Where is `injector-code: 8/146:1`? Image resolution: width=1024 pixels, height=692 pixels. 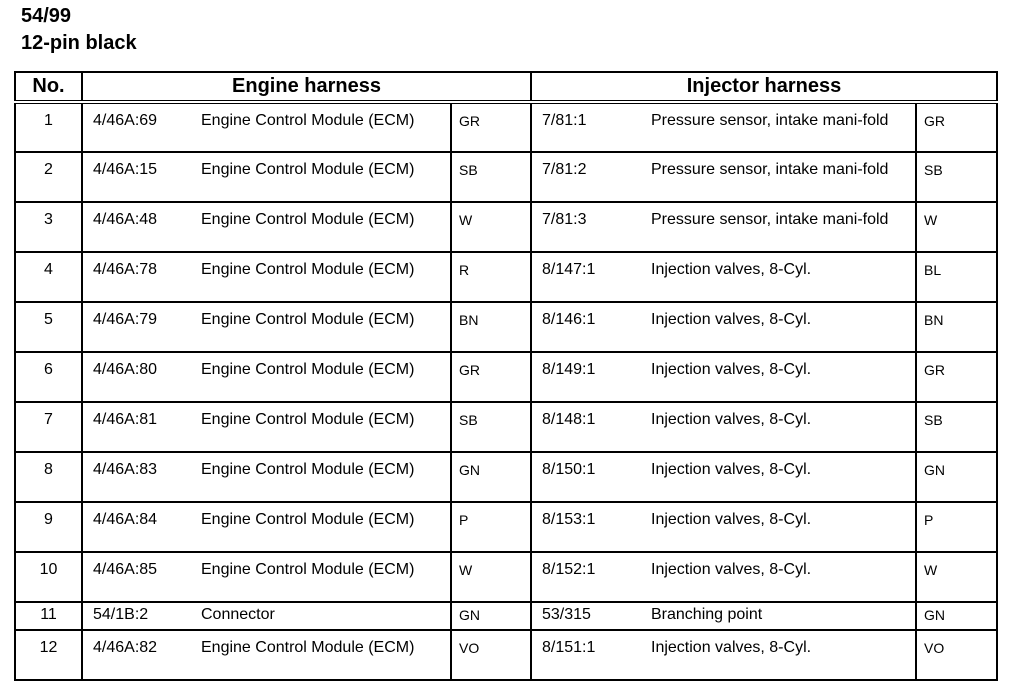 injector-code: 8/146:1 is located at coordinates (586, 326).